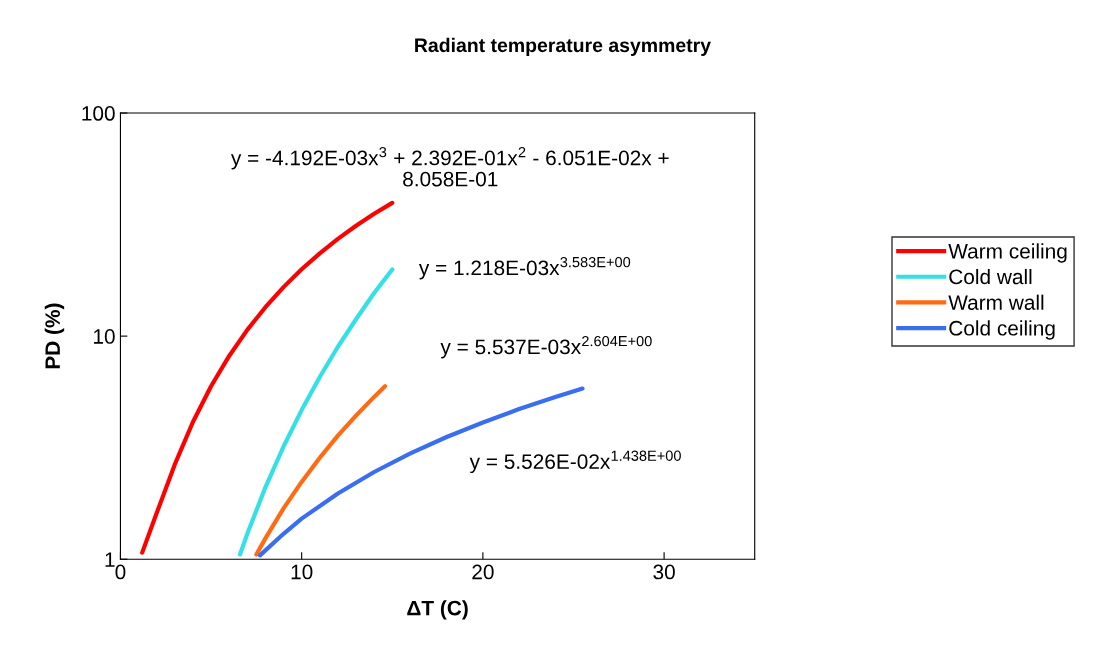  I want to click on x-tick-label: 20, so click(483, 572).